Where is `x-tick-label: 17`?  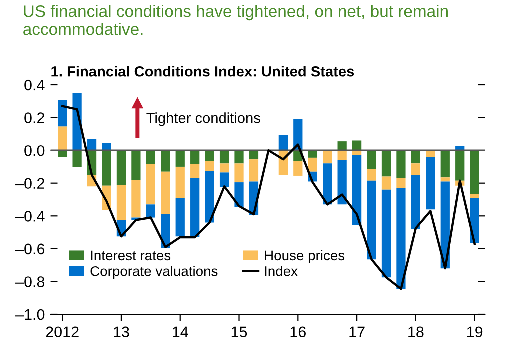
x-tick-label: 17 is located at coordinates (357, 332).